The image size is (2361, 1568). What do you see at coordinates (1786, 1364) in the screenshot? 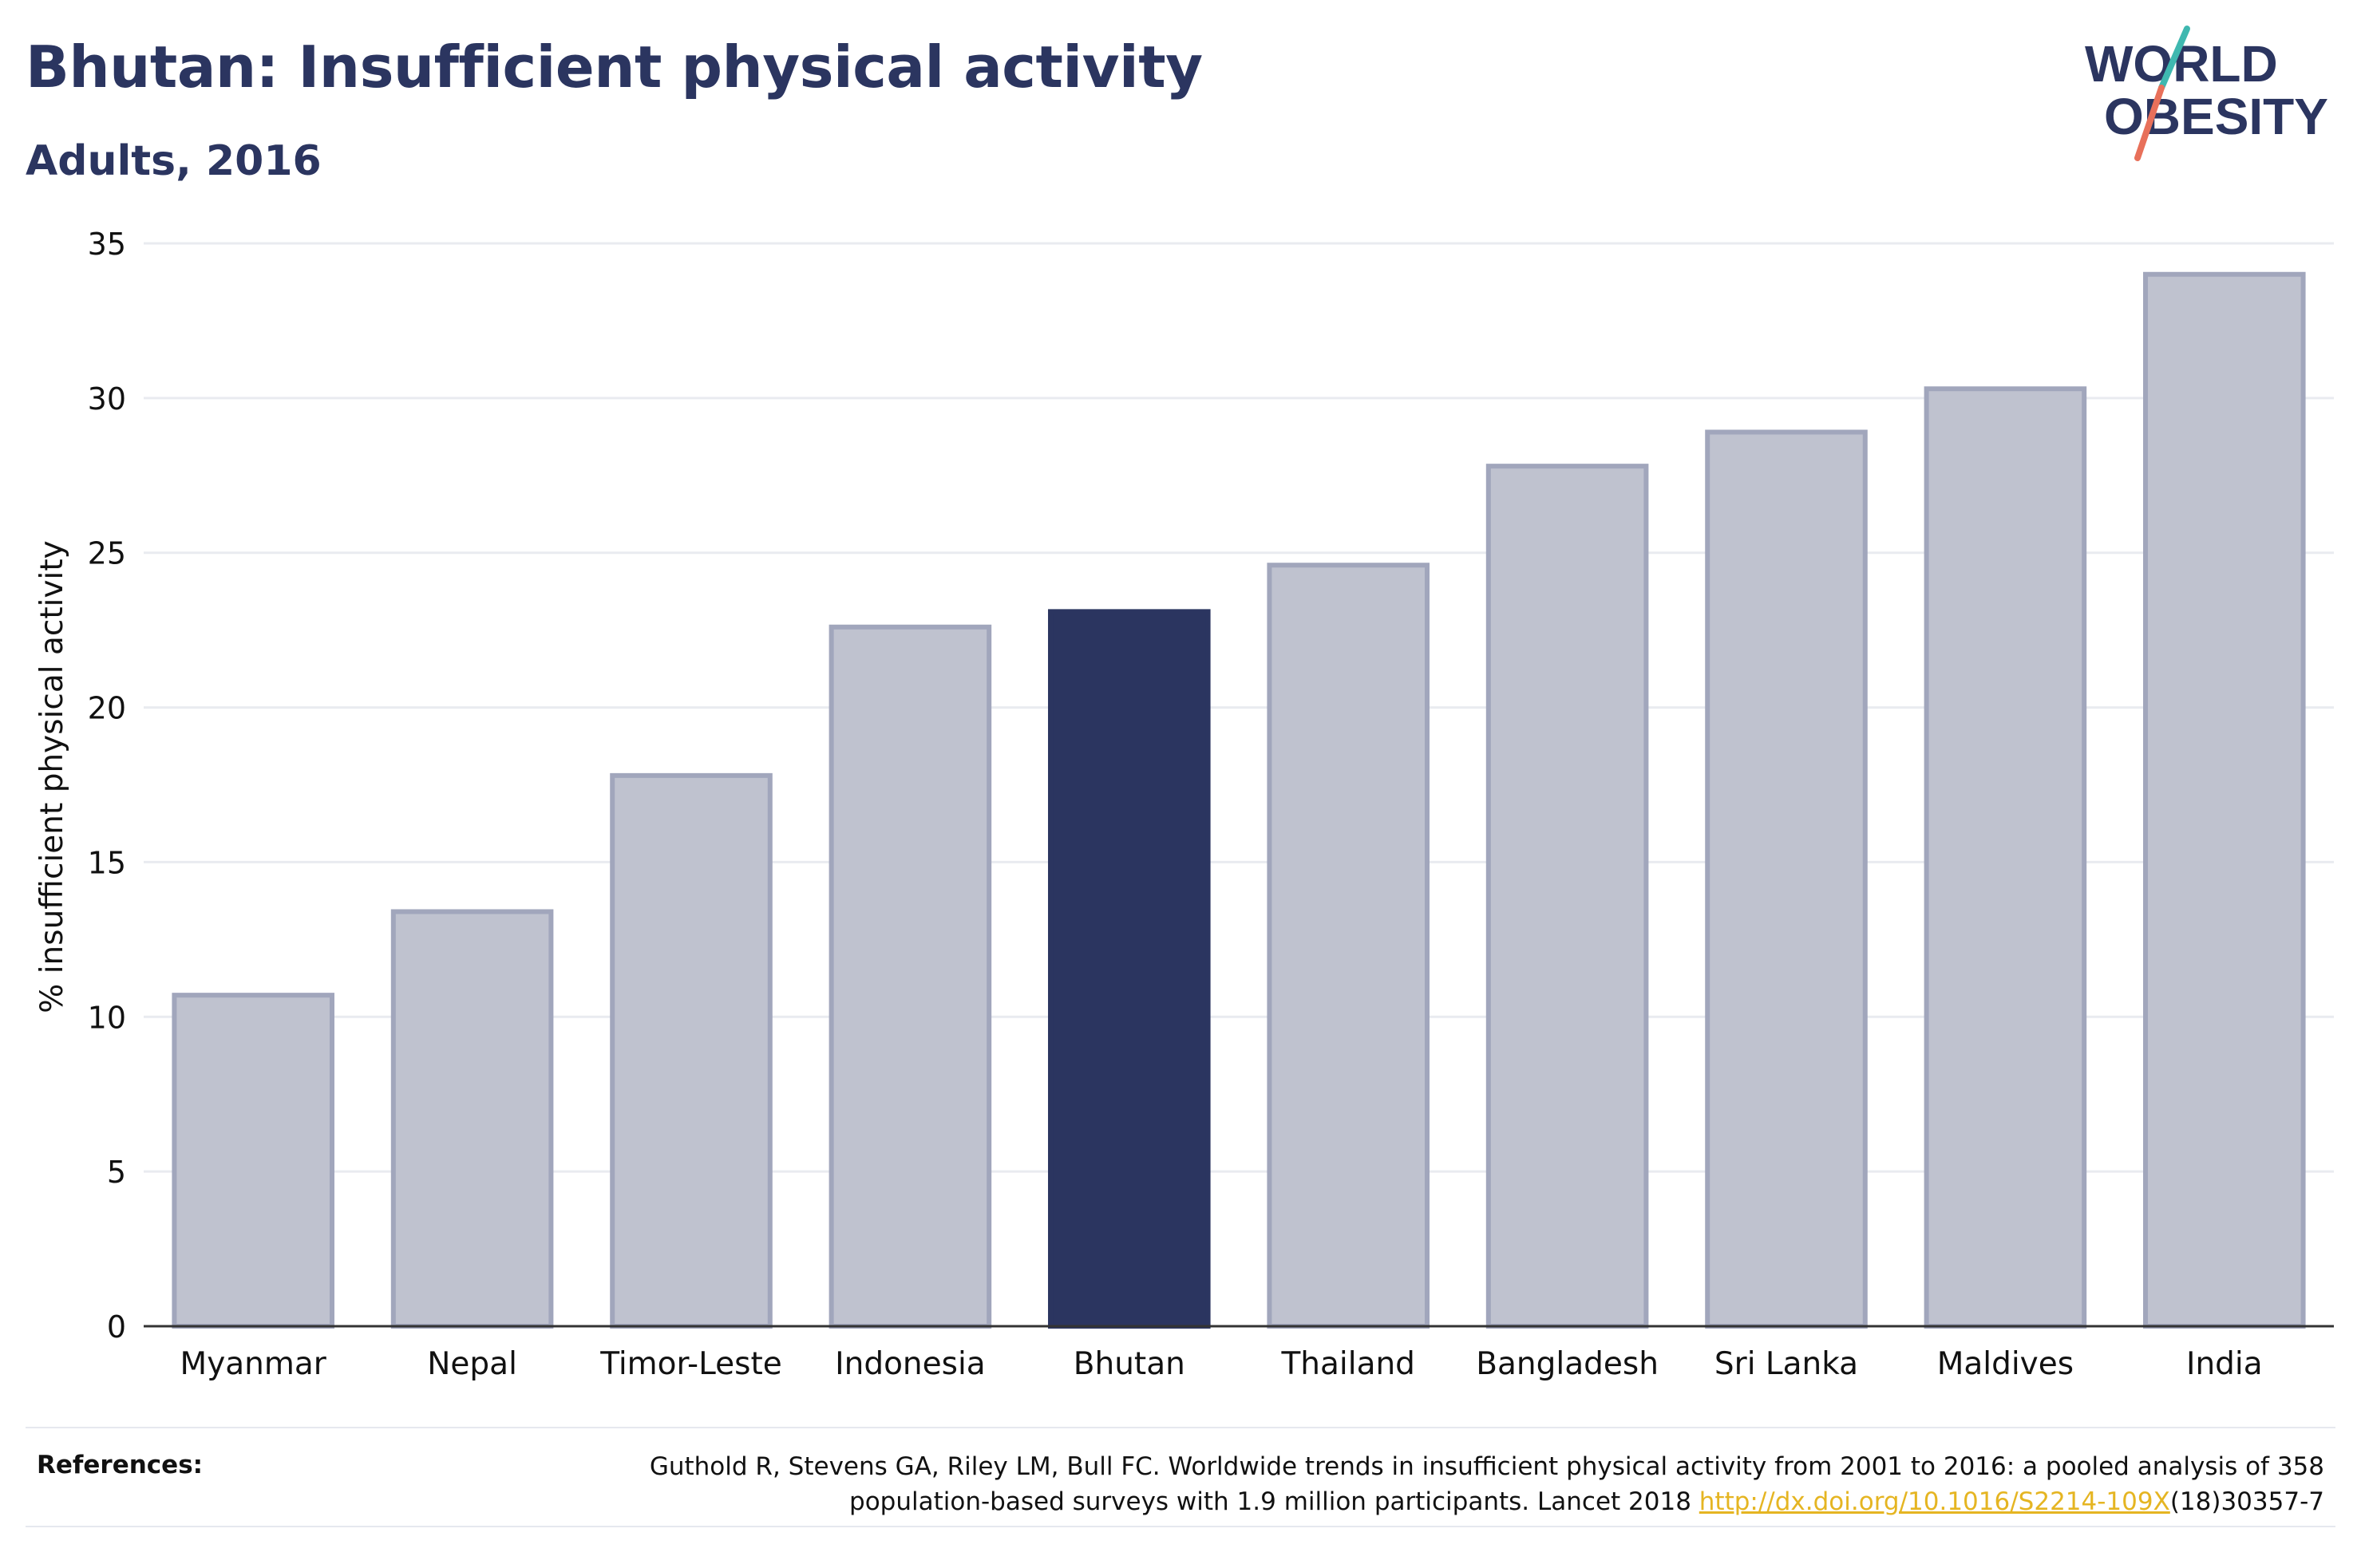
I see `x-tick-label: Sri Lanka` at bounding box center [1786, 1364].